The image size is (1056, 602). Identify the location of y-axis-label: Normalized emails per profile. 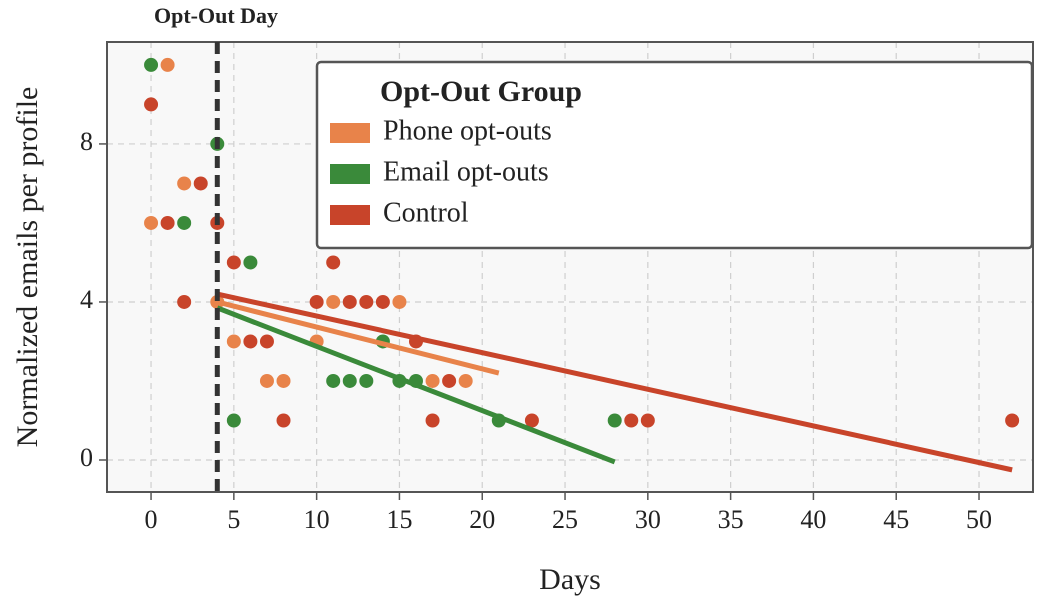
(27, 267).